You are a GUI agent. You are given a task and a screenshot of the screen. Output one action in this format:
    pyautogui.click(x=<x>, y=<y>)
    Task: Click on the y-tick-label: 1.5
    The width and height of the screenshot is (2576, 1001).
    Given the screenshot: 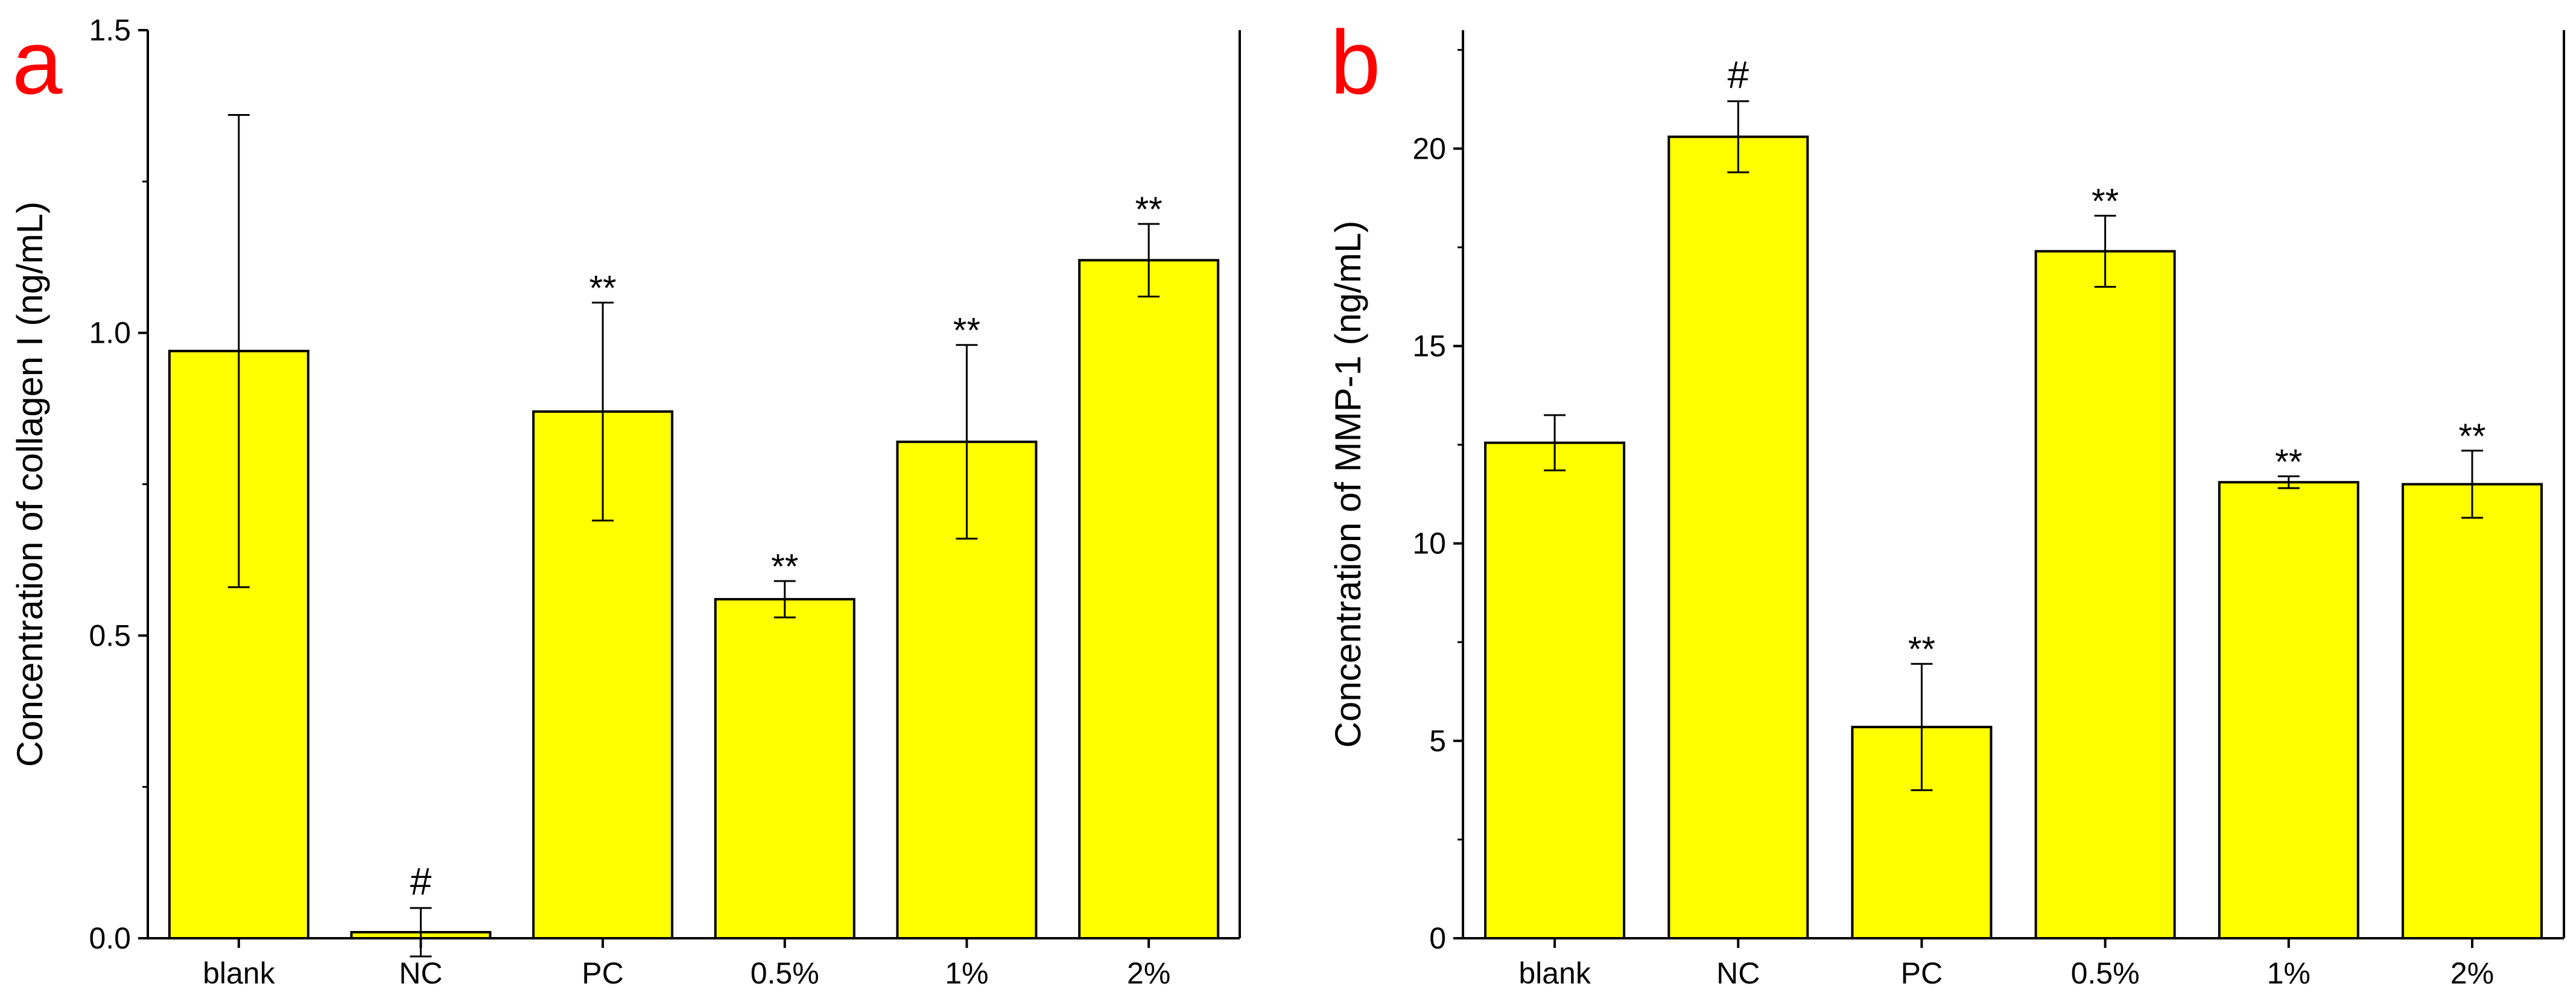 What is the action you would take?
    pyautogui.click(x=110, y=30)
    